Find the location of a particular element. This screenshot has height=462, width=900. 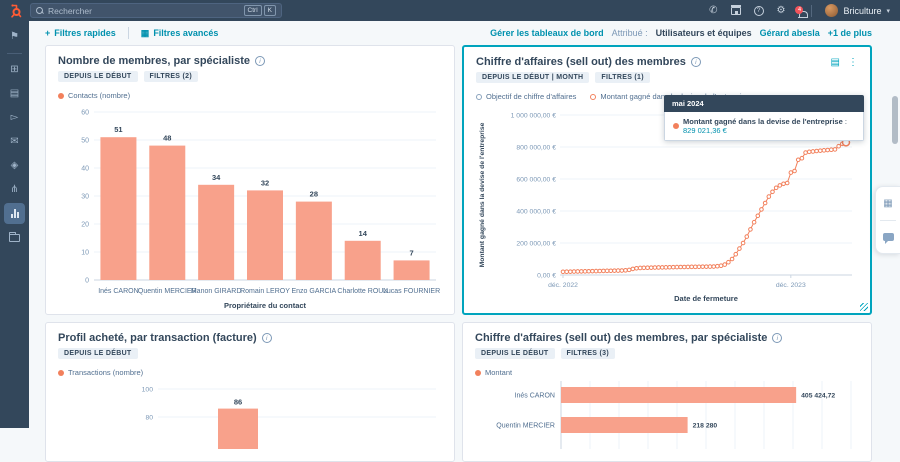

account-name: Briculture is located at coordinates (862, 10).